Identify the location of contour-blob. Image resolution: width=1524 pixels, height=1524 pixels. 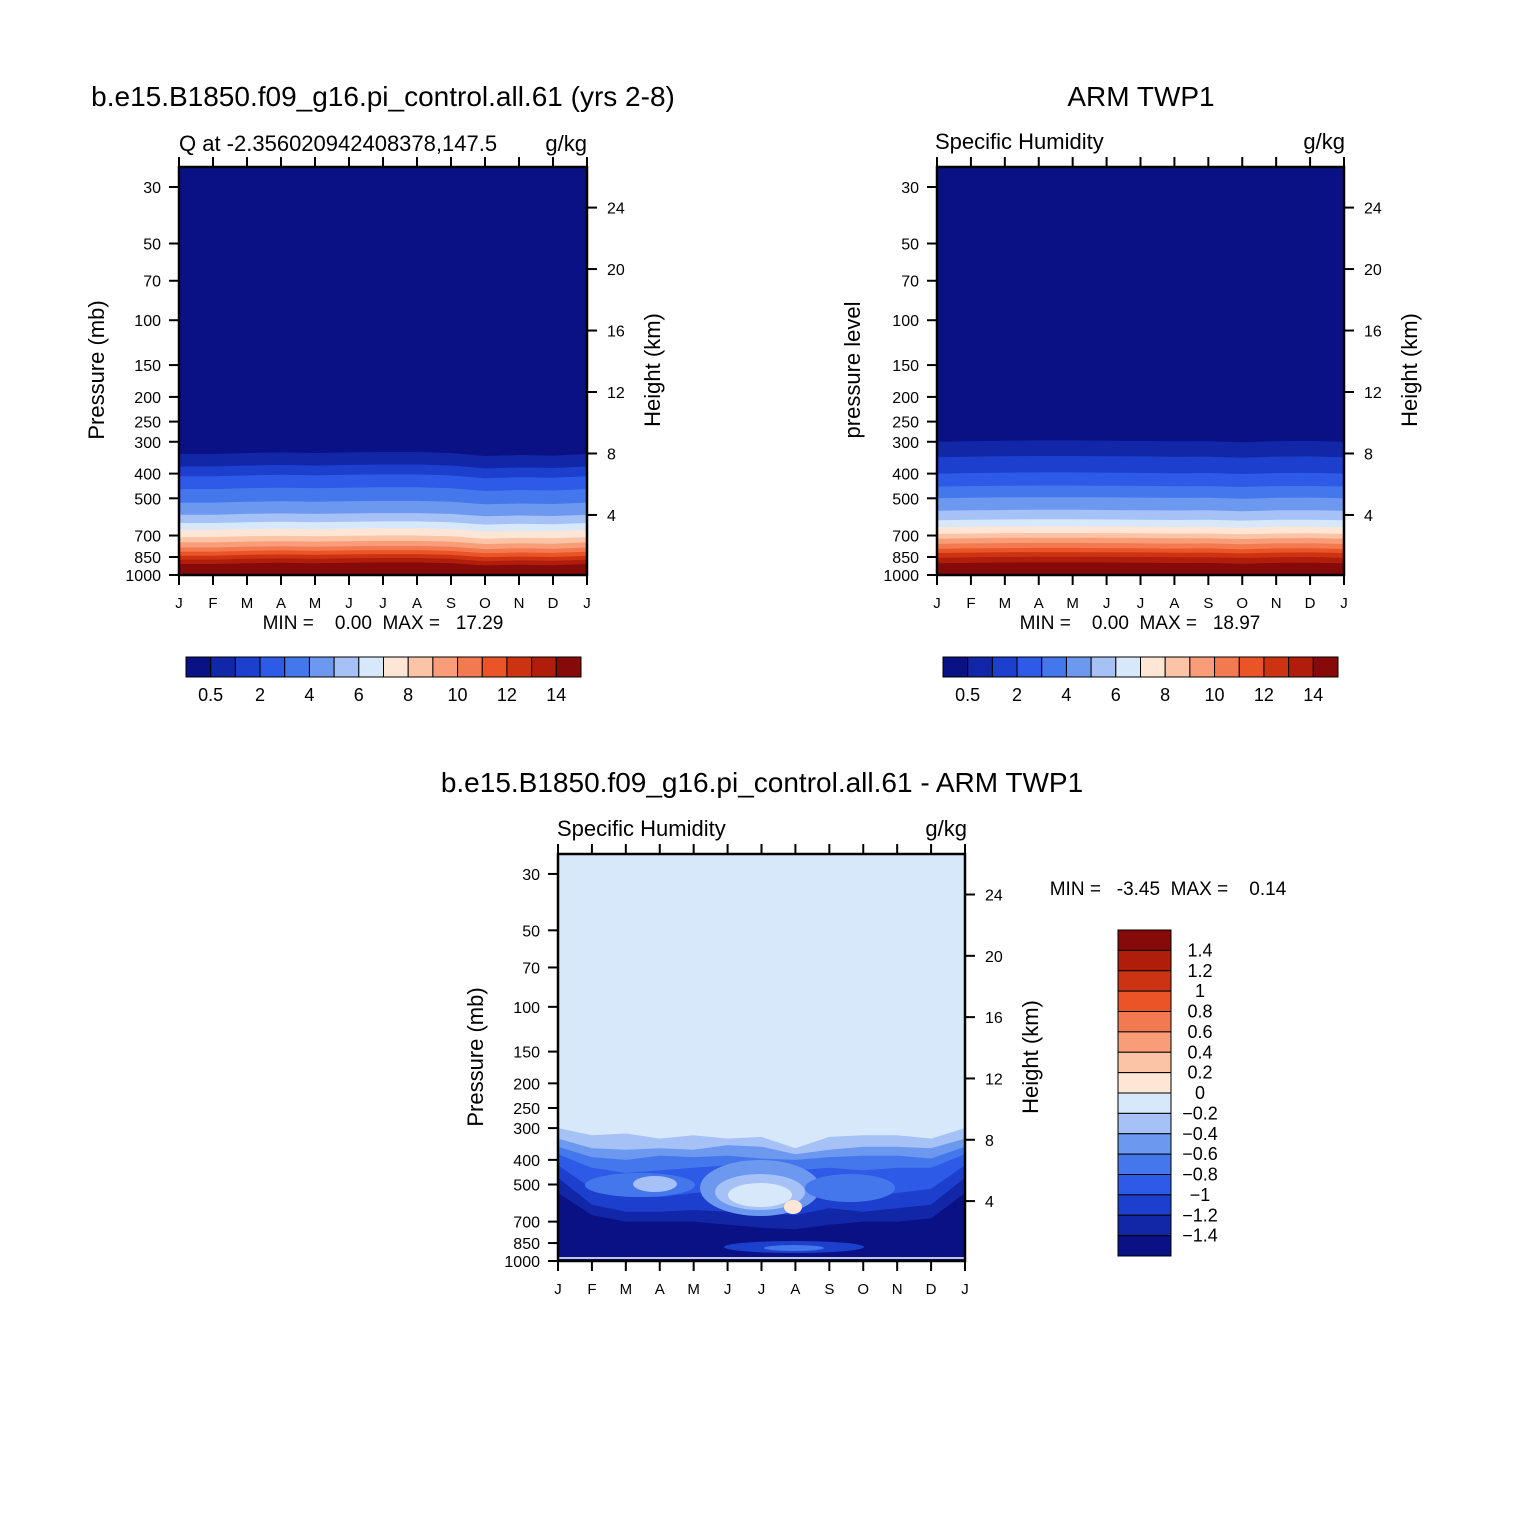
(655, 1184).